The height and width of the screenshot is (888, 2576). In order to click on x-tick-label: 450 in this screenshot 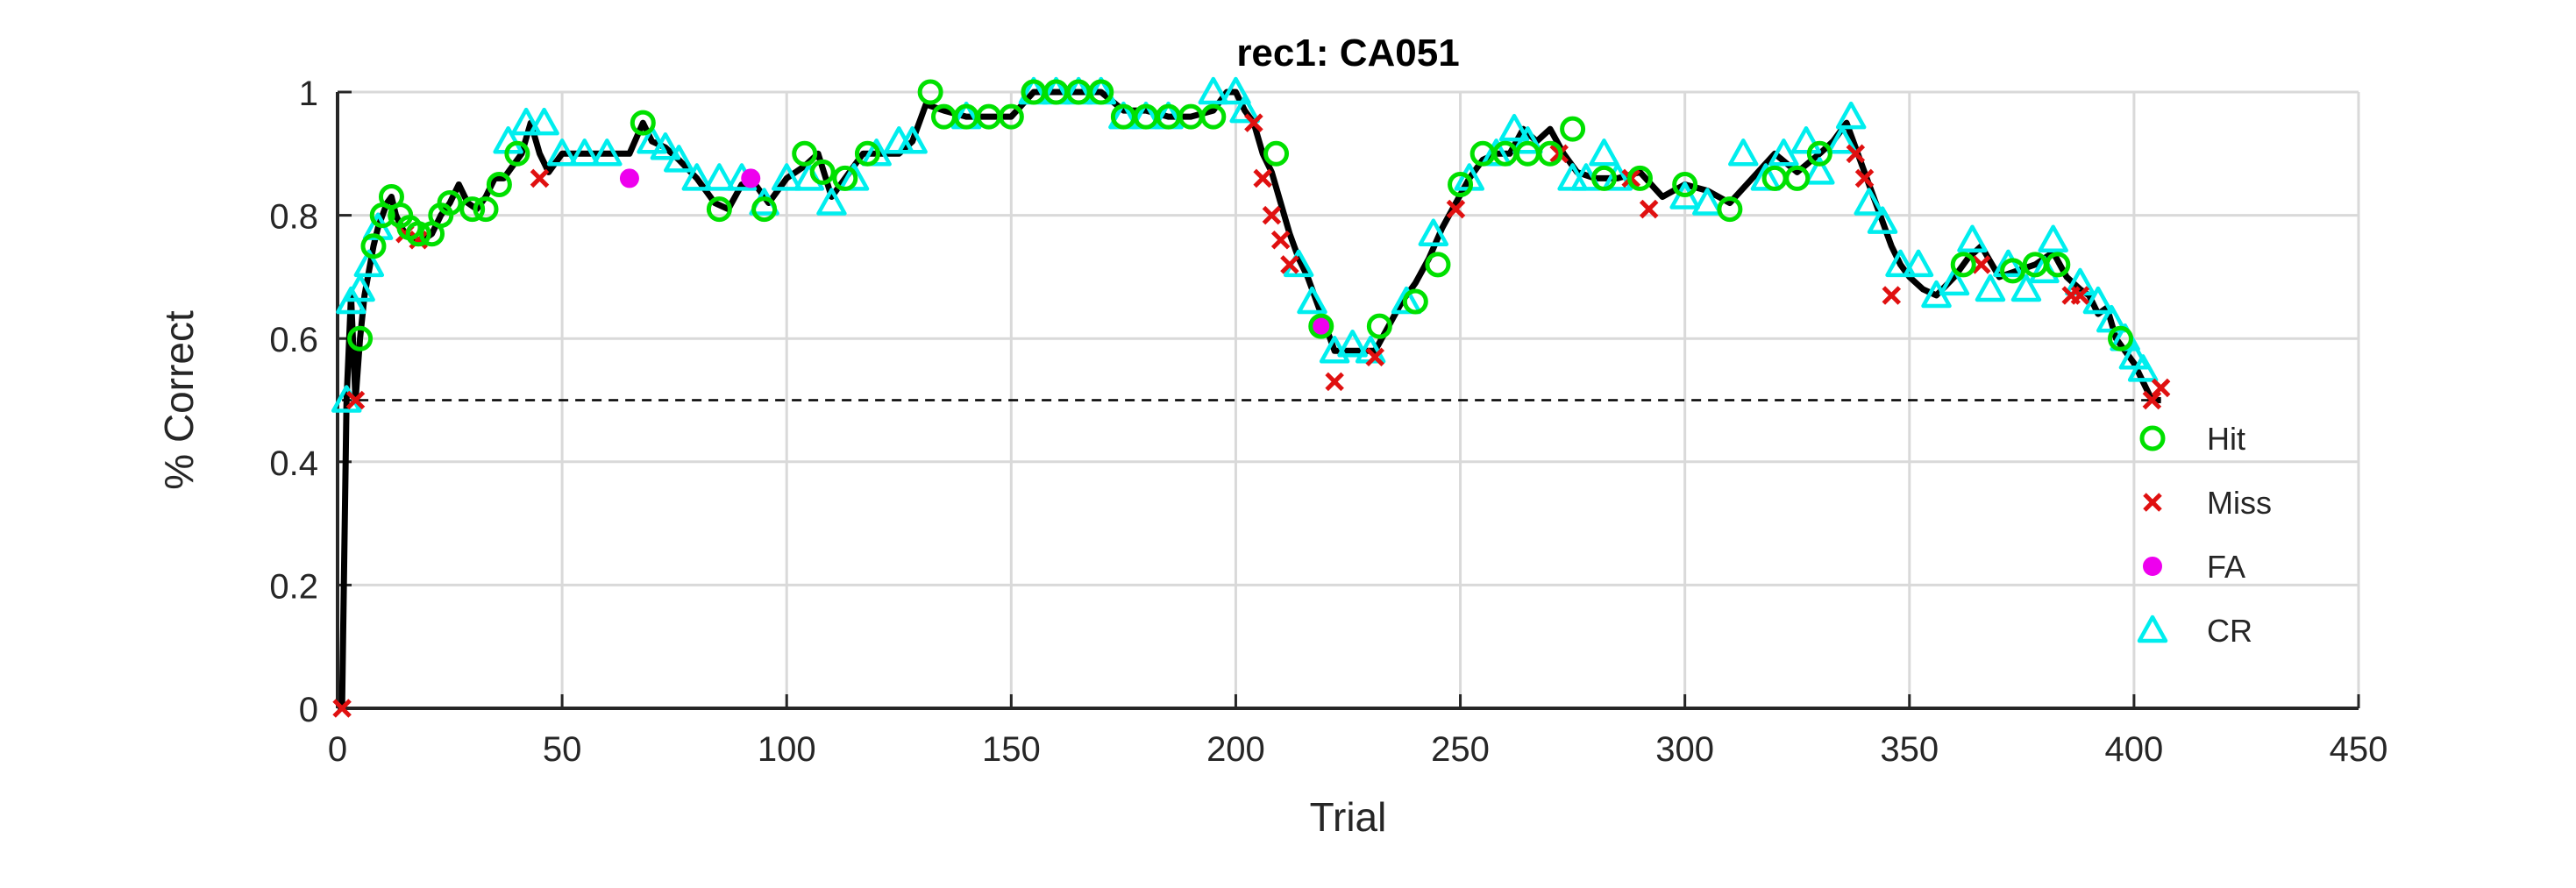, I will do `click(2359, 749)`.